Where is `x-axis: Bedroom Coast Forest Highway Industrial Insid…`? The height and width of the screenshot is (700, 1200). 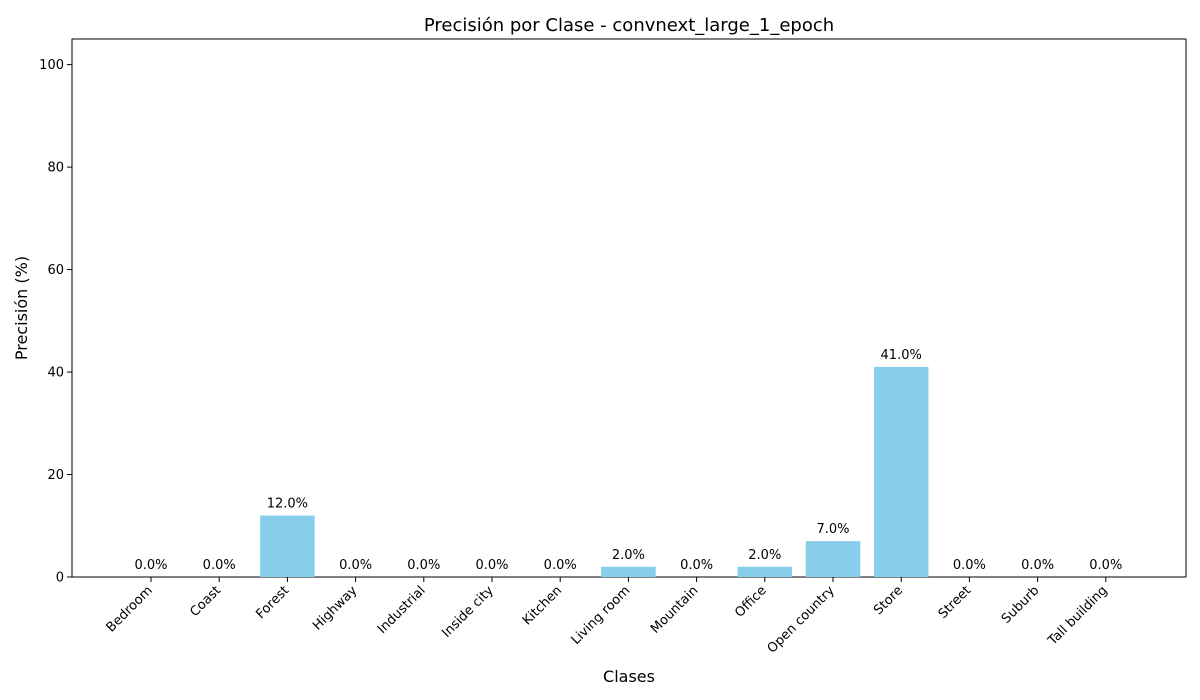
x-axis: Bedroom Coast Forest Highway Industrial Insid… is located at coordinates (607, 616).